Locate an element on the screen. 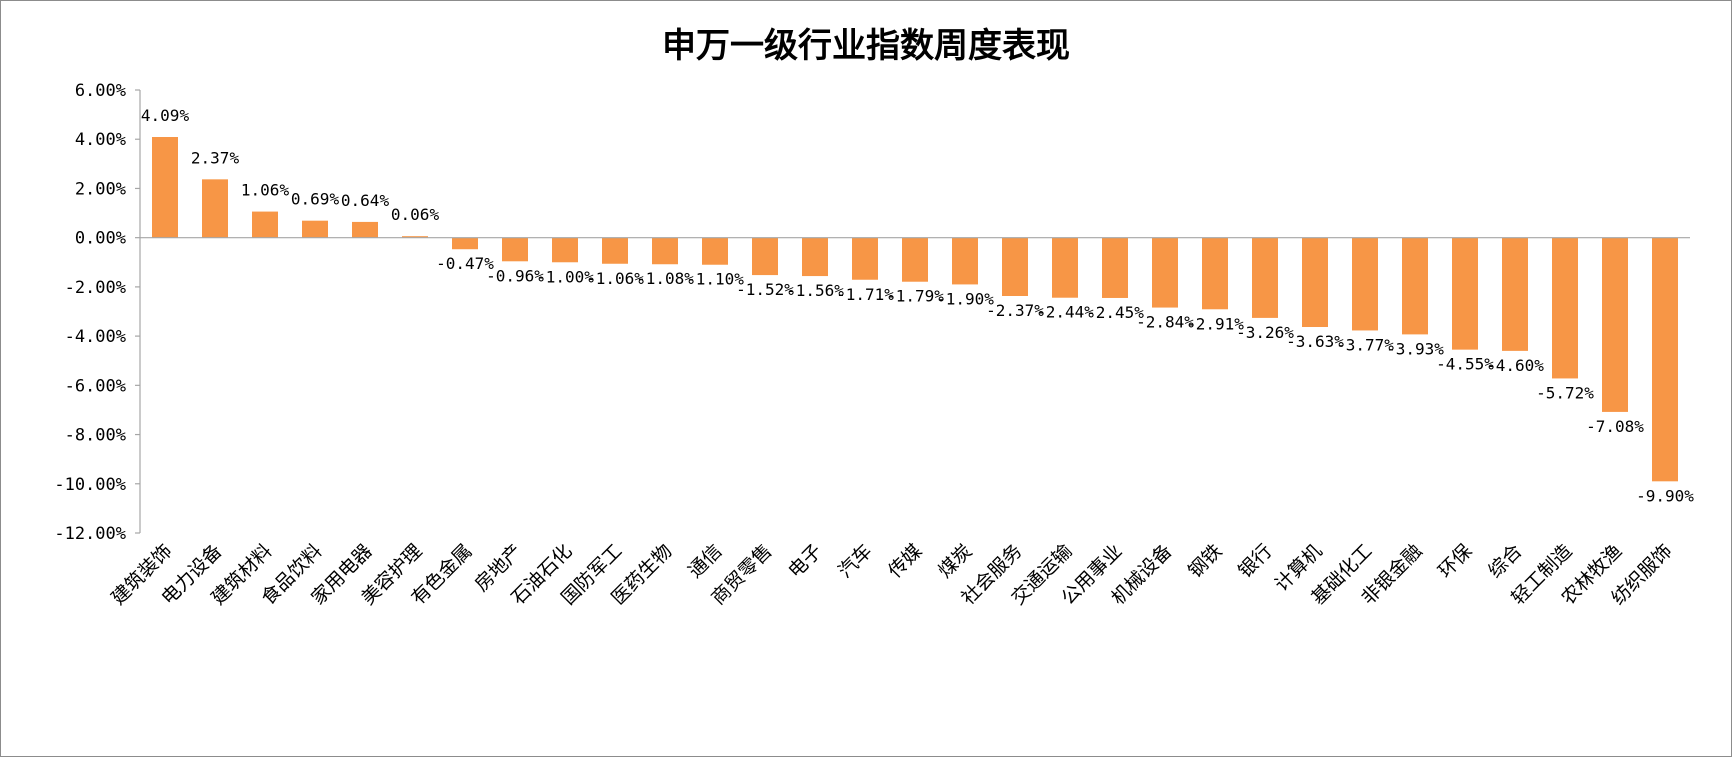  y-tick-label: -4.00% is located at coordinates (95, 337).